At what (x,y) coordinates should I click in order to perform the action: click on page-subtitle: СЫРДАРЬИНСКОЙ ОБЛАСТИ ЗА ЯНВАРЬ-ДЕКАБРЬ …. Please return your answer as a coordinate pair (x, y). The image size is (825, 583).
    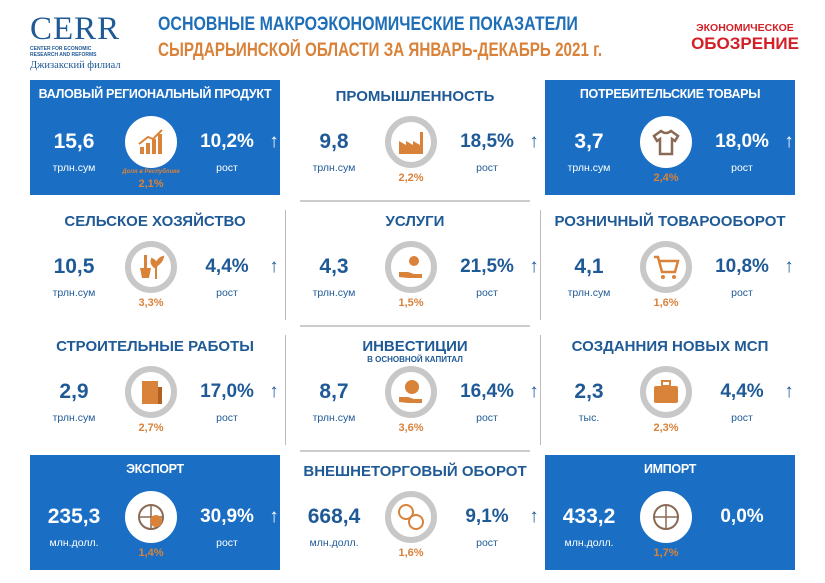
    Looking at the image, I should click on (380, 50).